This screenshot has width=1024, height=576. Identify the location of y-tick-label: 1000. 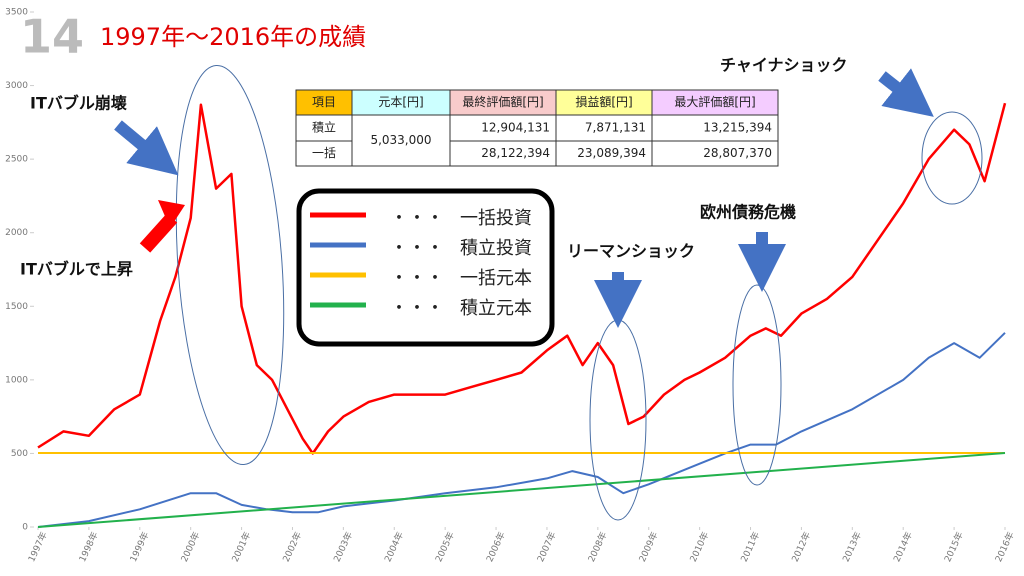
(16, 380).